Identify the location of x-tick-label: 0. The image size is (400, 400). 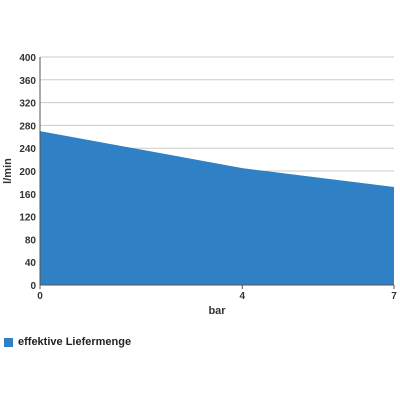
(40, 296).